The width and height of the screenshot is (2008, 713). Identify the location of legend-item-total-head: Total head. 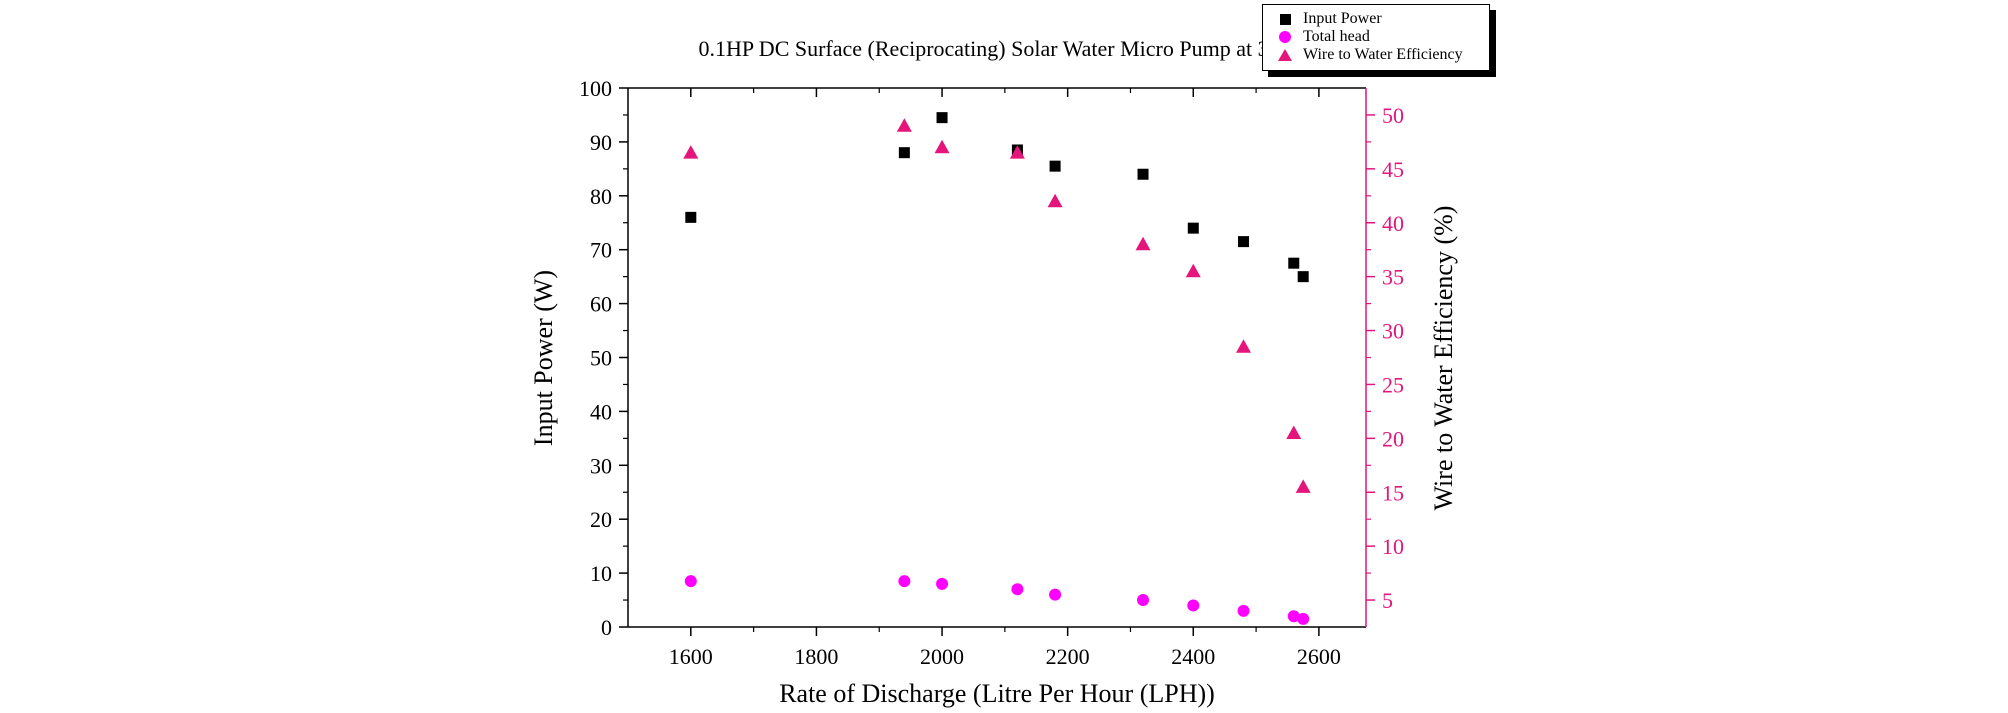
(1374, 37).